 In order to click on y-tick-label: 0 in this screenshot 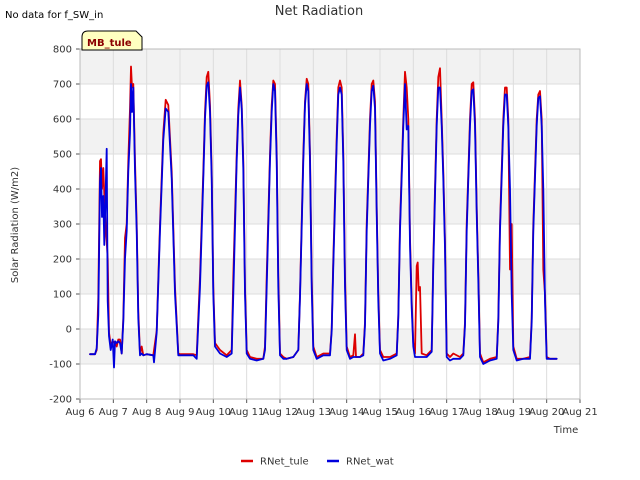, I will do `click(69, 330)`.